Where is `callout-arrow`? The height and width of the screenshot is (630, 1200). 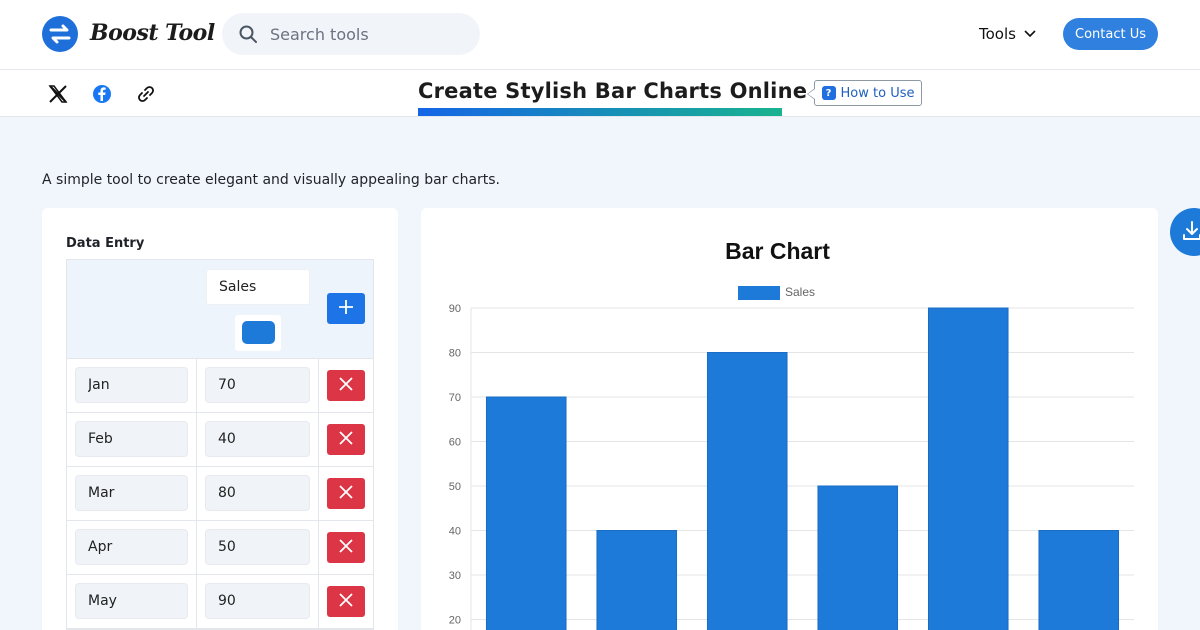 callout-arrow is located at coordinates (811, 94).